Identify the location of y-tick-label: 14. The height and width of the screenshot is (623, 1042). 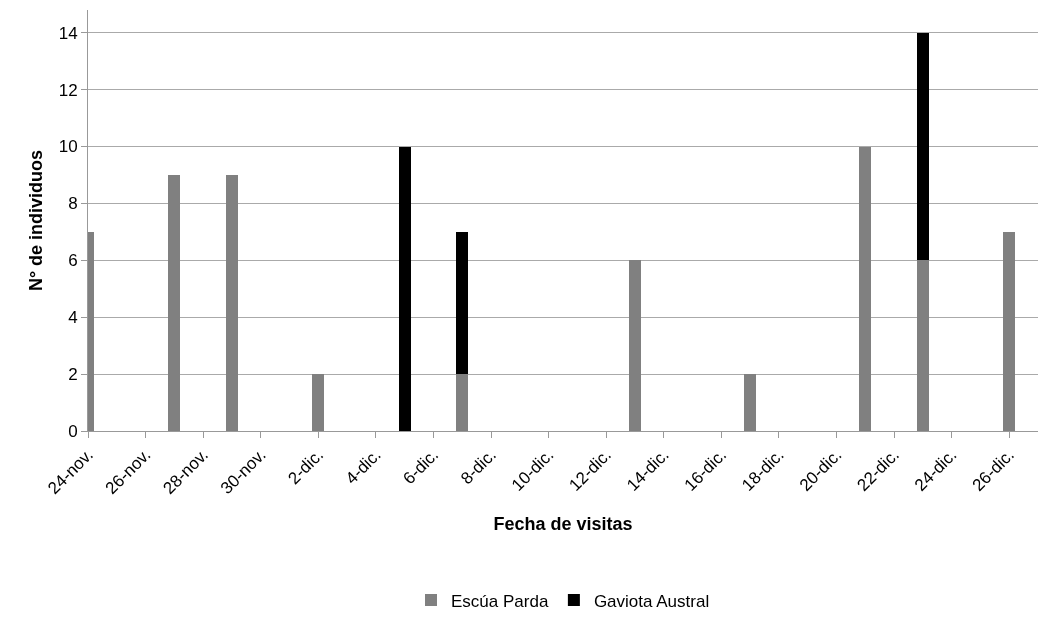
(68, 33).